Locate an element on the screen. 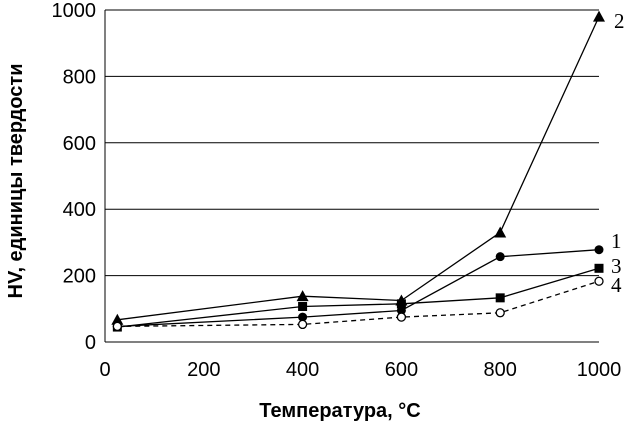 The width and height of the screenshot is (628, 421). x-tick-label: 200 is located at coordinates (203, 370).